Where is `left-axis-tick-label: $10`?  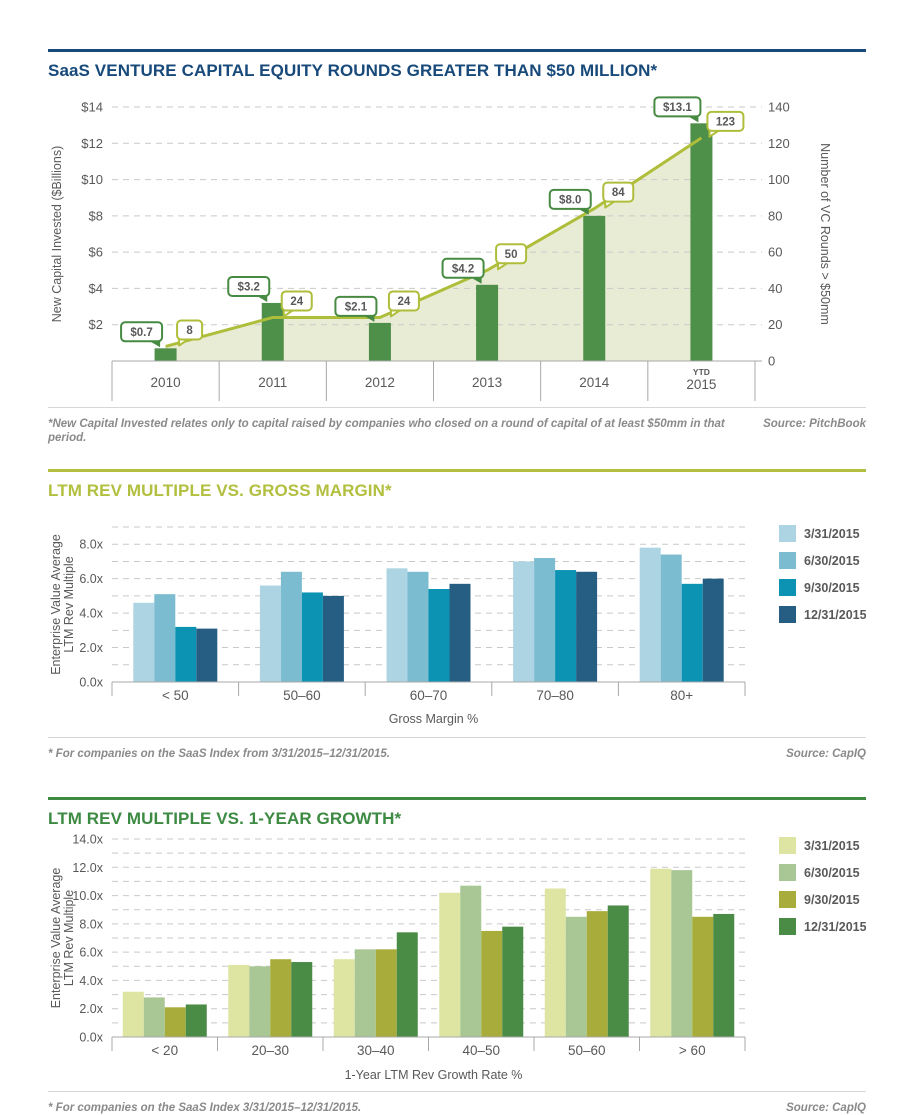 left-axis-tick-label: $10 is located at coordinates (92, 179).